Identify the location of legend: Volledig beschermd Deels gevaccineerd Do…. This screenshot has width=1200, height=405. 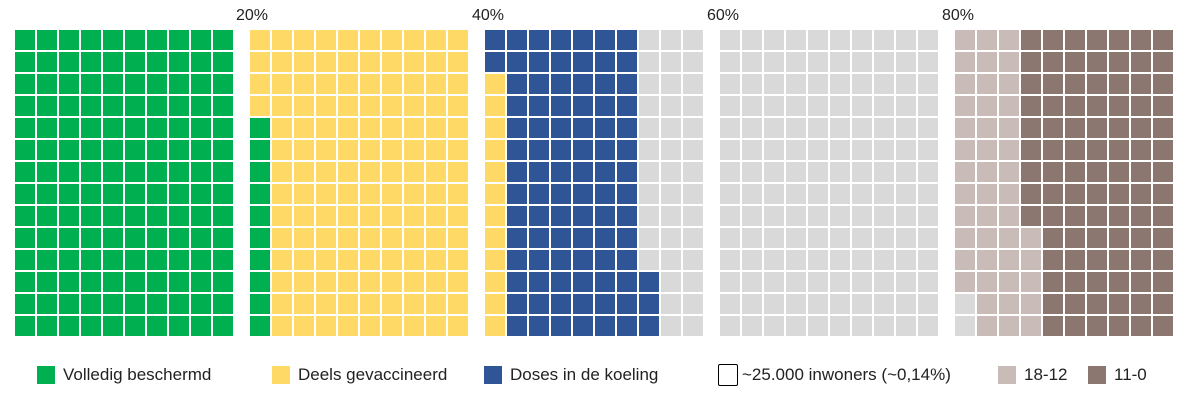
(600, 377).